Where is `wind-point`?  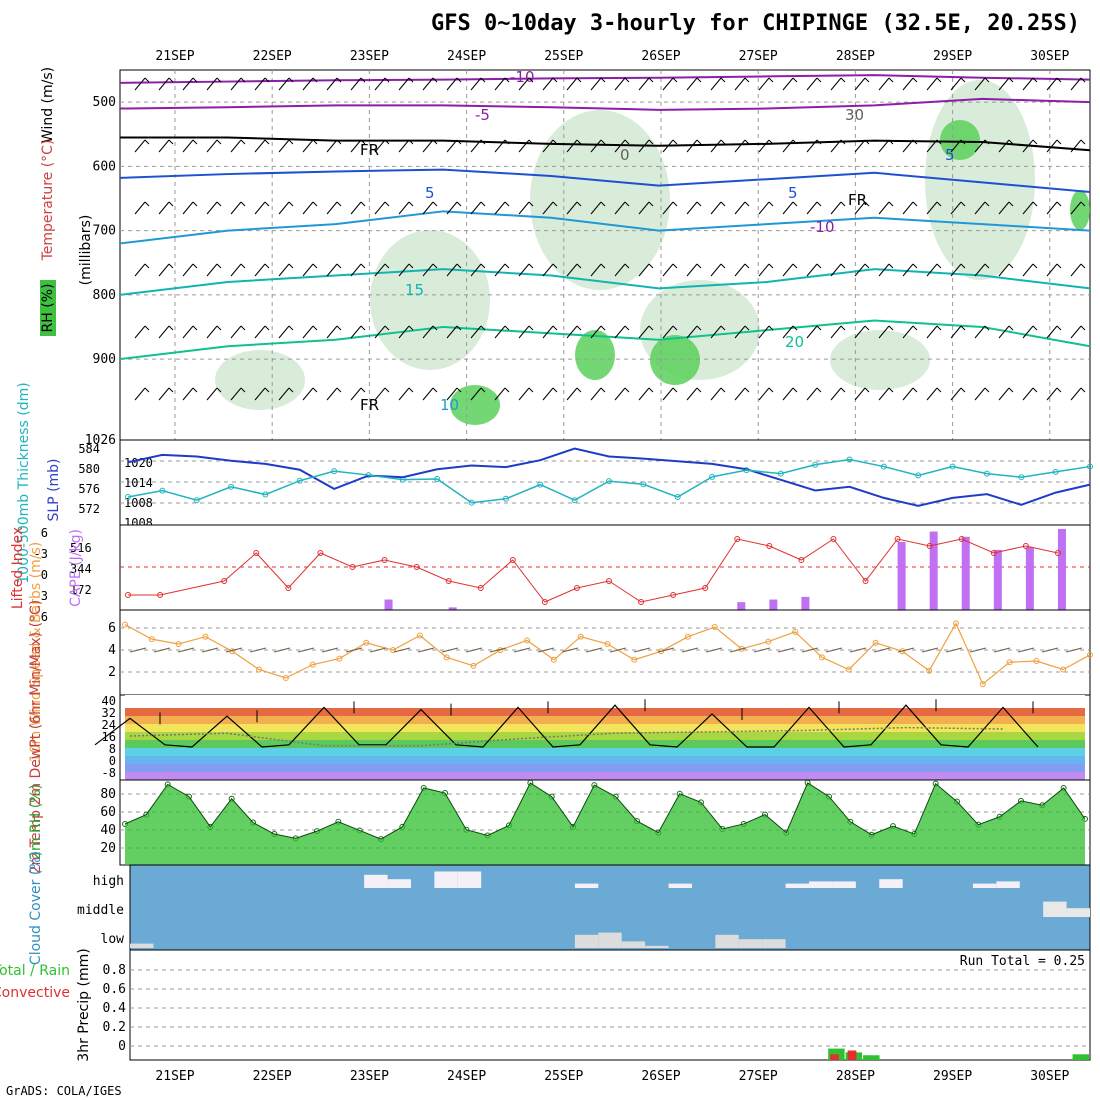
wind-point is located at coordinates (821, 657).